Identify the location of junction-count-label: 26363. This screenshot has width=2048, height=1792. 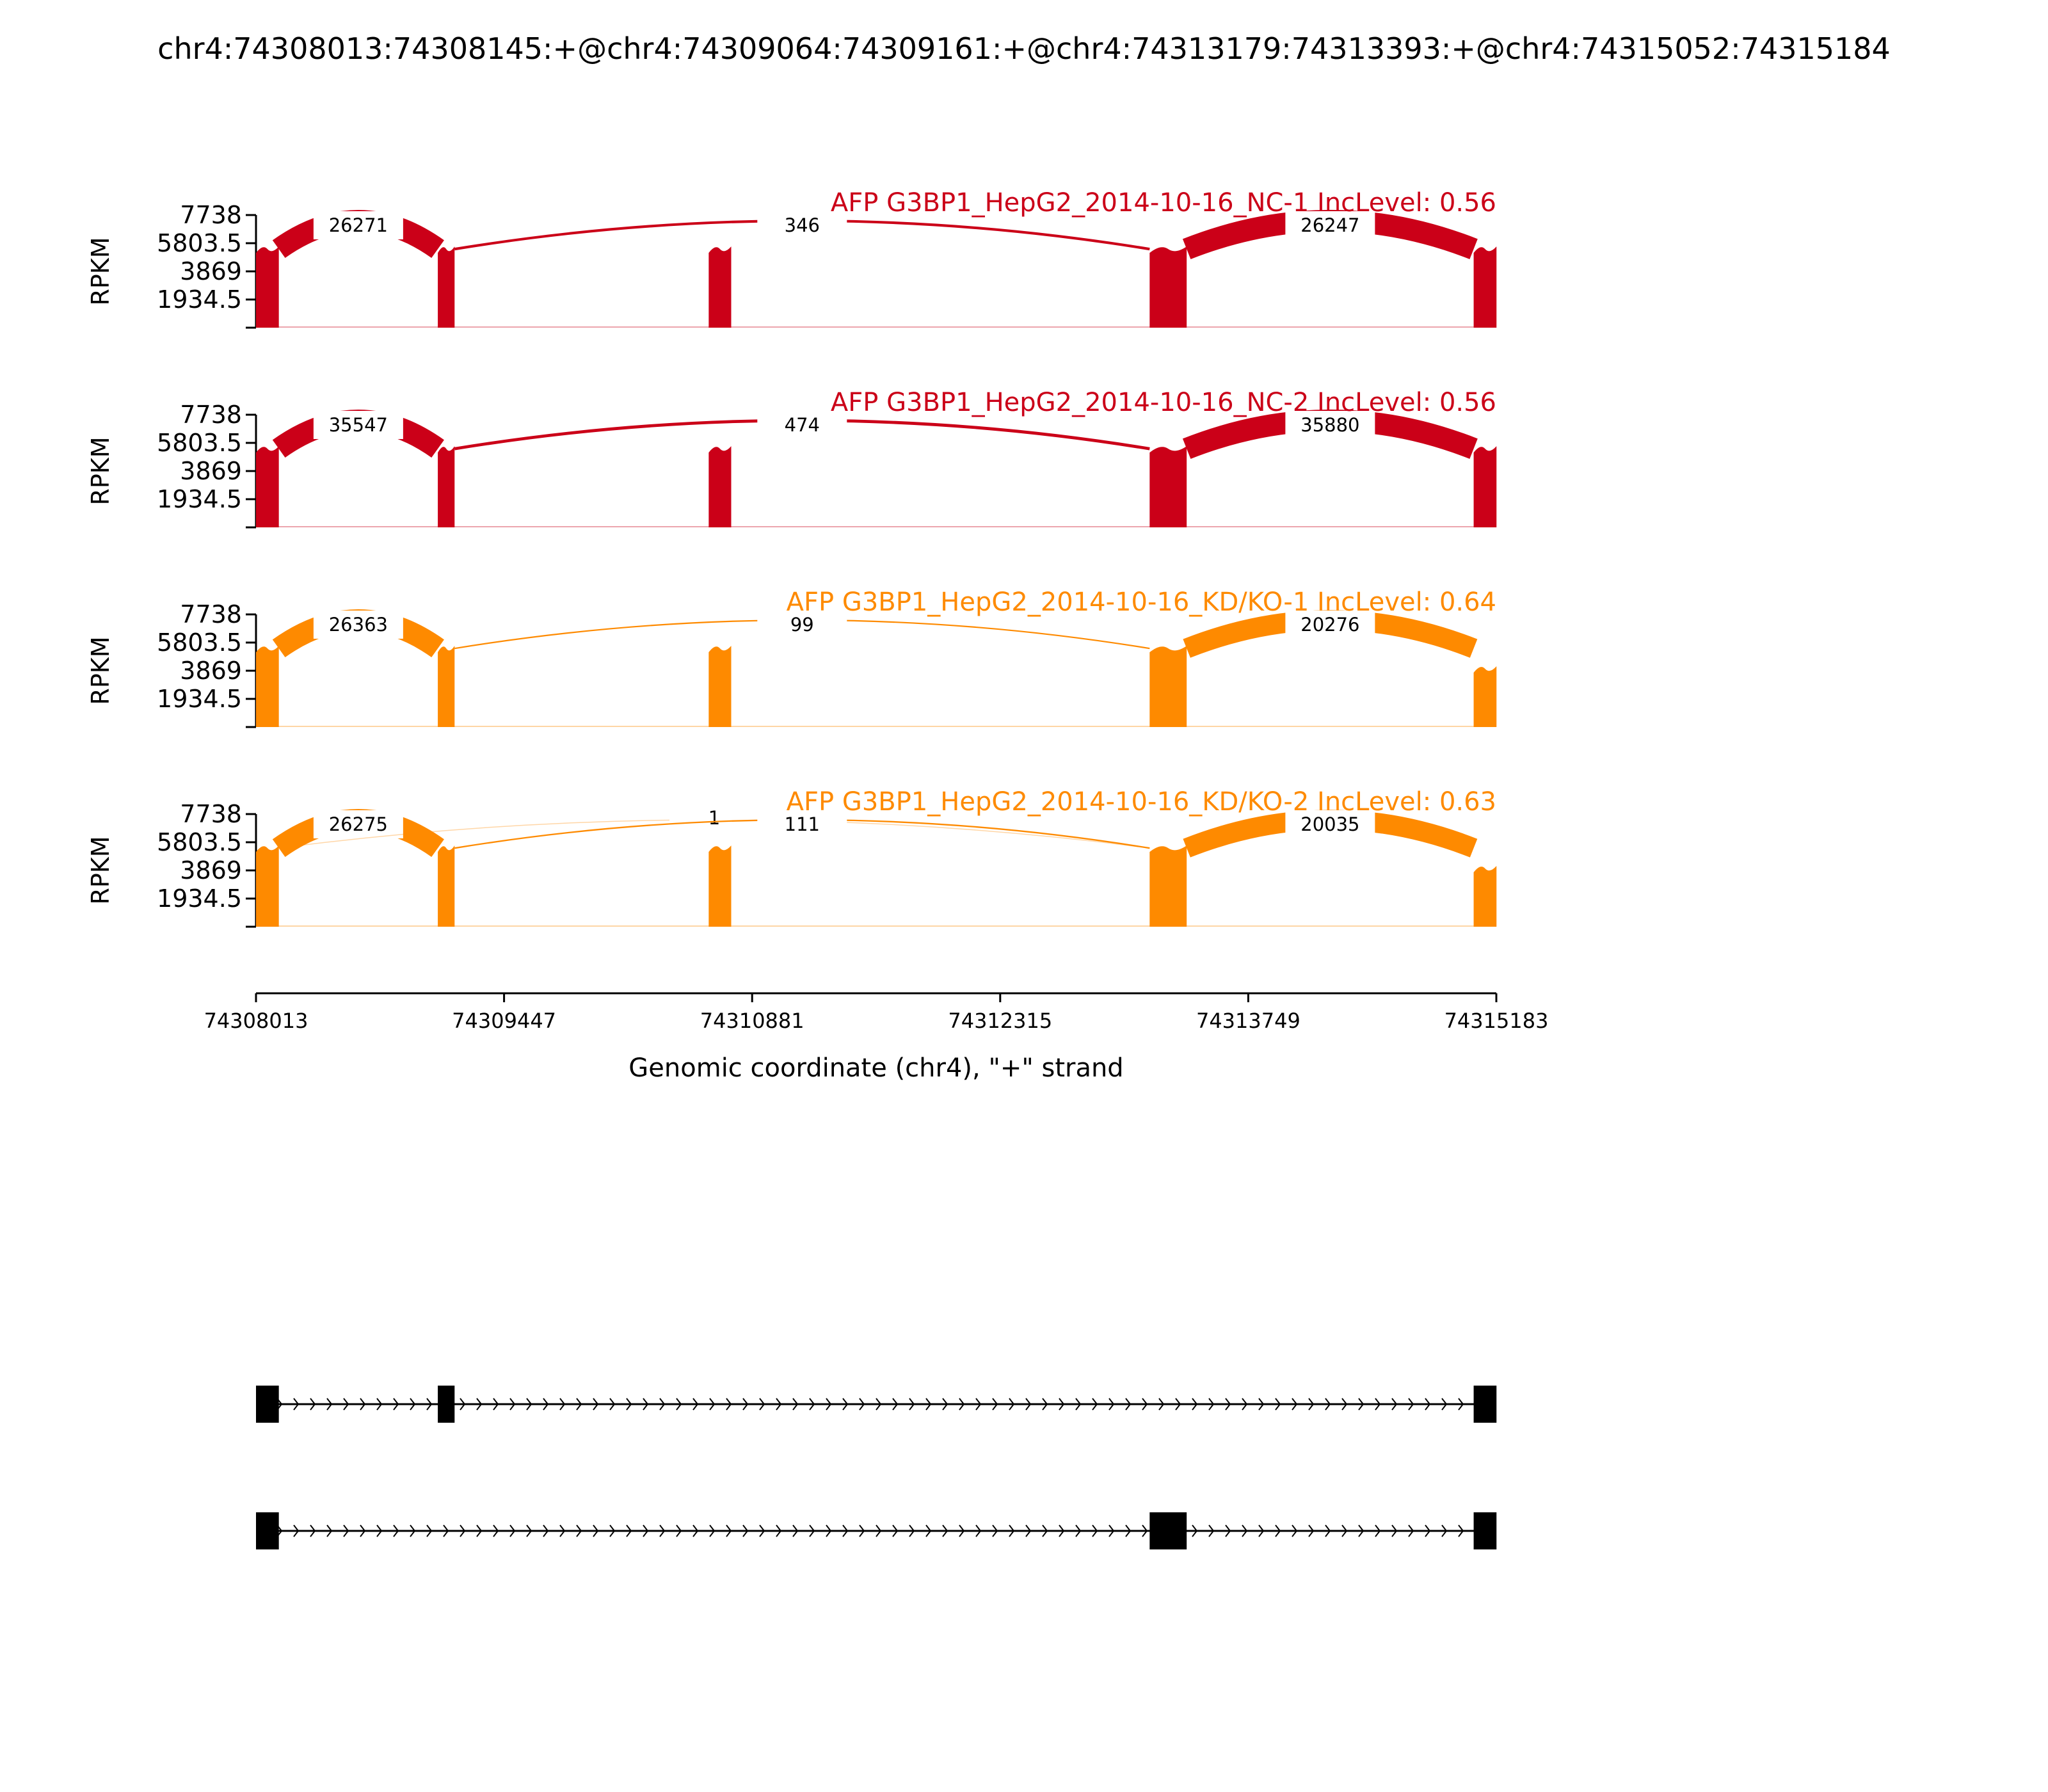
(358, 625).